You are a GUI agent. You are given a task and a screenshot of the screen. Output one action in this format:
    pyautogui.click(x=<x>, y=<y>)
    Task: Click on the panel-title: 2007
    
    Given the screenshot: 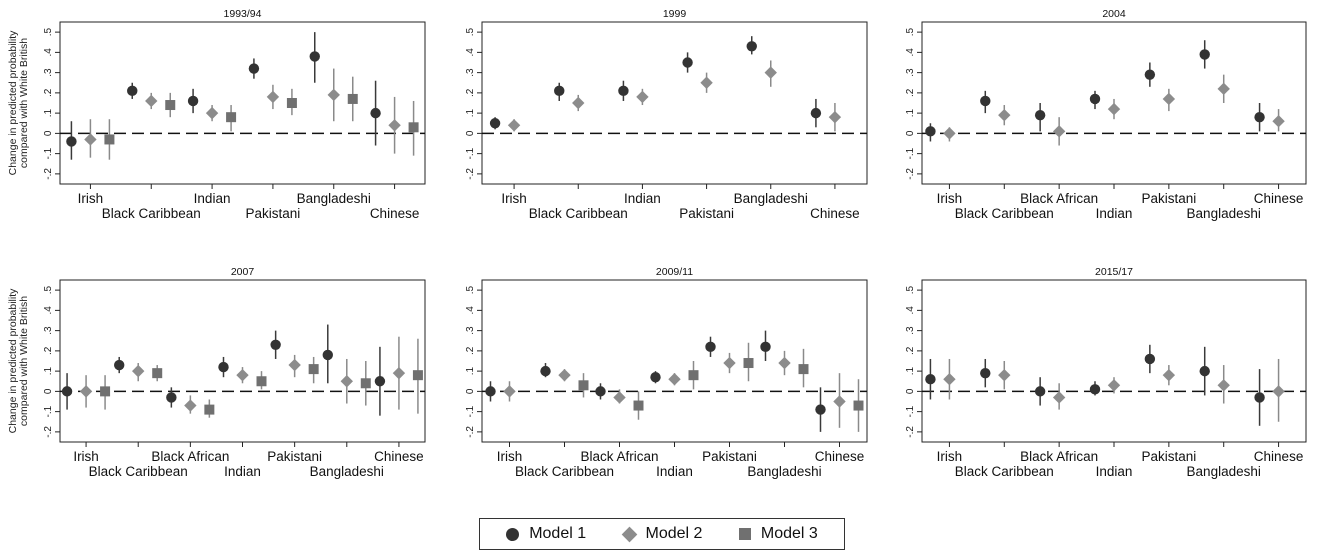 What is the action you would take?
    pyautogui.click(x=243, y=272)
    